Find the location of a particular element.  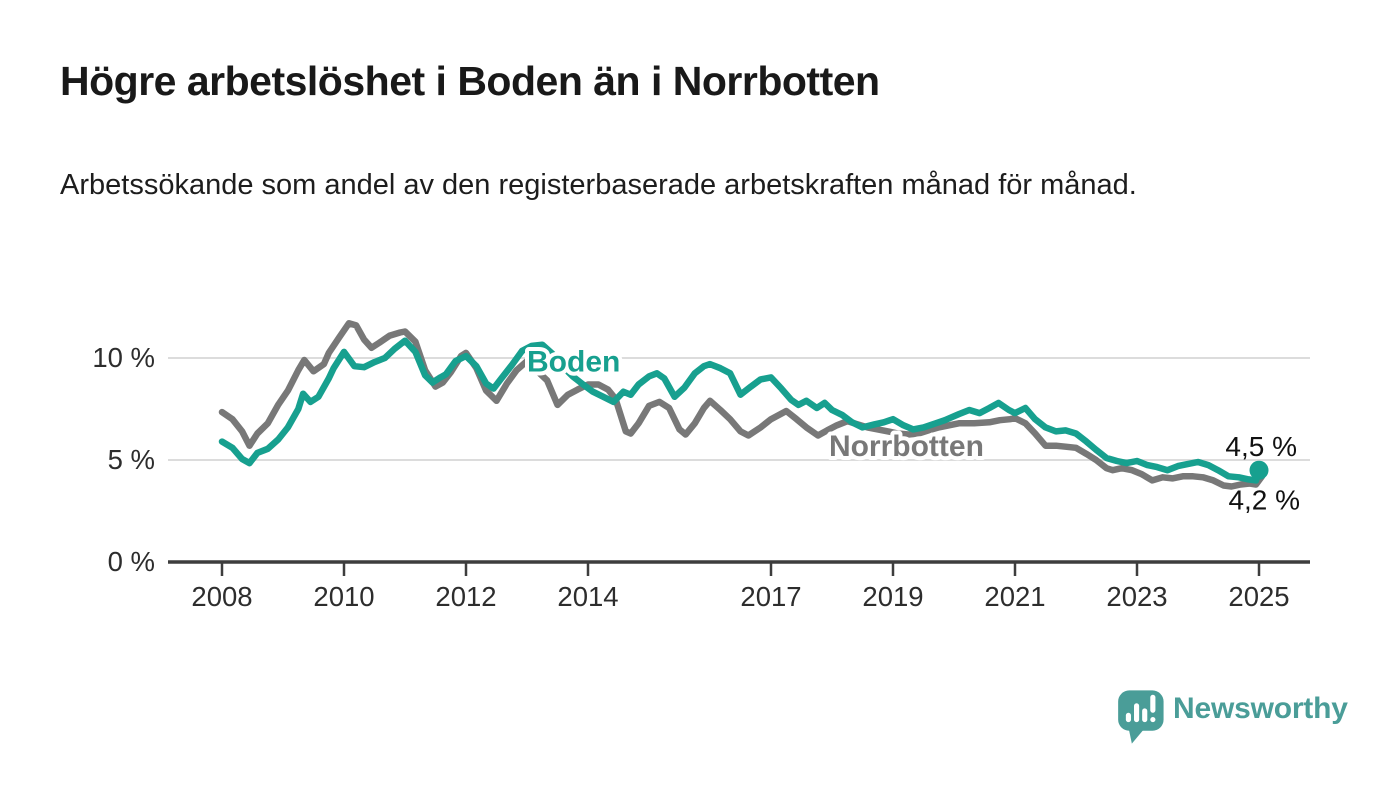

newsworthy-logo: Newsworthy is located at coordinates (1233, 717).